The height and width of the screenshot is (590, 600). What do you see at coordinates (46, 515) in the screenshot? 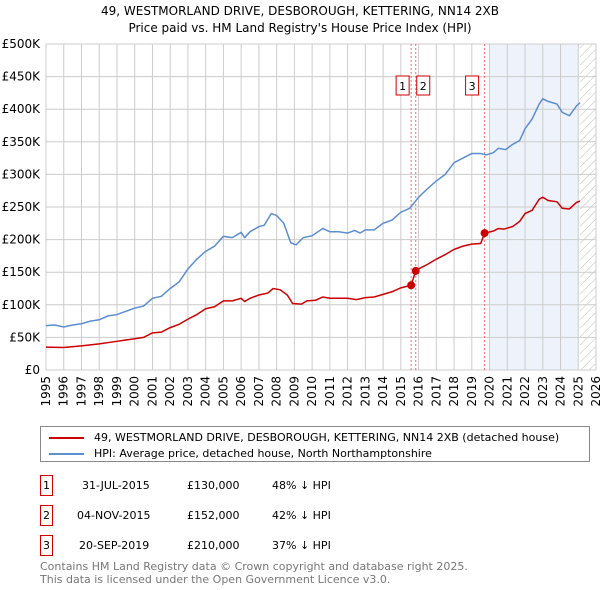
I see `sale-marker-badge: 2` at bounding box center [46, 515].